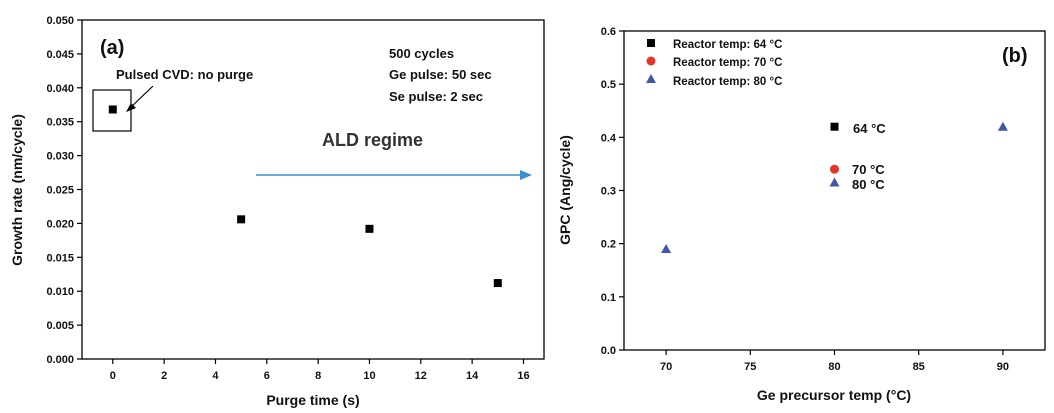 The width and height of the screenshot is (1054, 413). Describe the element at coordinates (372, 140) in the screenshot. I see `ald-regime-label: ALD regime` at that location.